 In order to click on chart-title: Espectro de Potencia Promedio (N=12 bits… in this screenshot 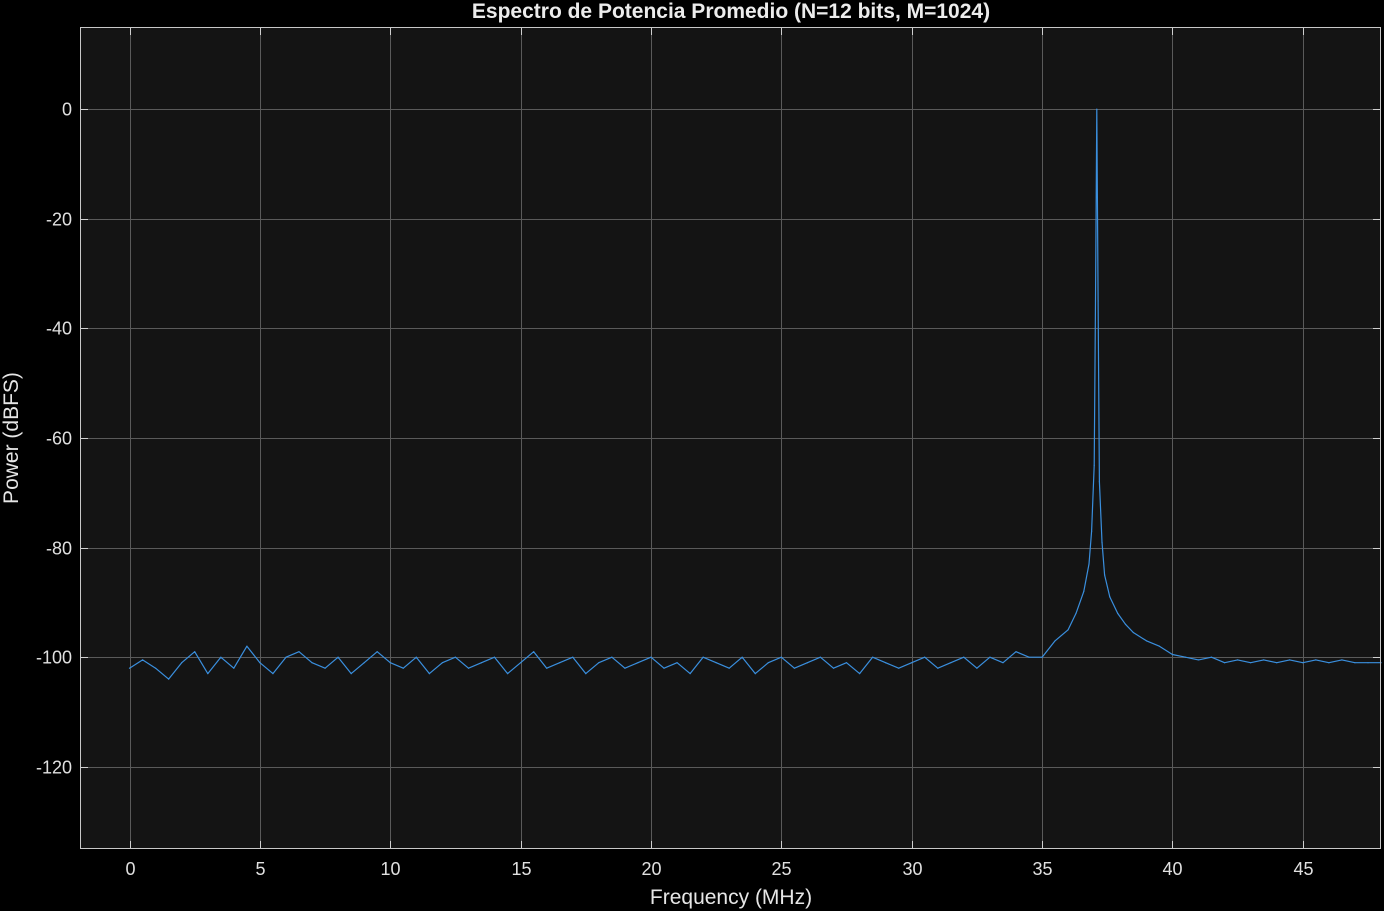, I will do `click(731, 11)`.